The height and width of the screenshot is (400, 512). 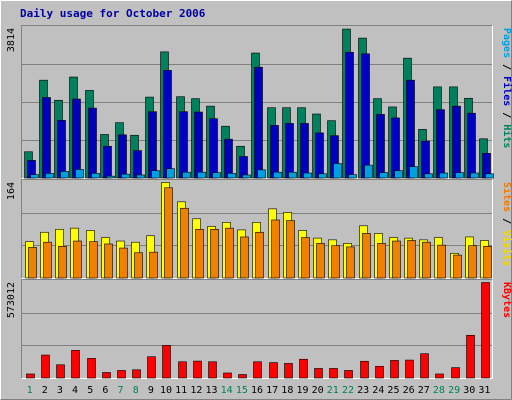 I want to click on x-tick-label: 31, so click(x=484, y=390).